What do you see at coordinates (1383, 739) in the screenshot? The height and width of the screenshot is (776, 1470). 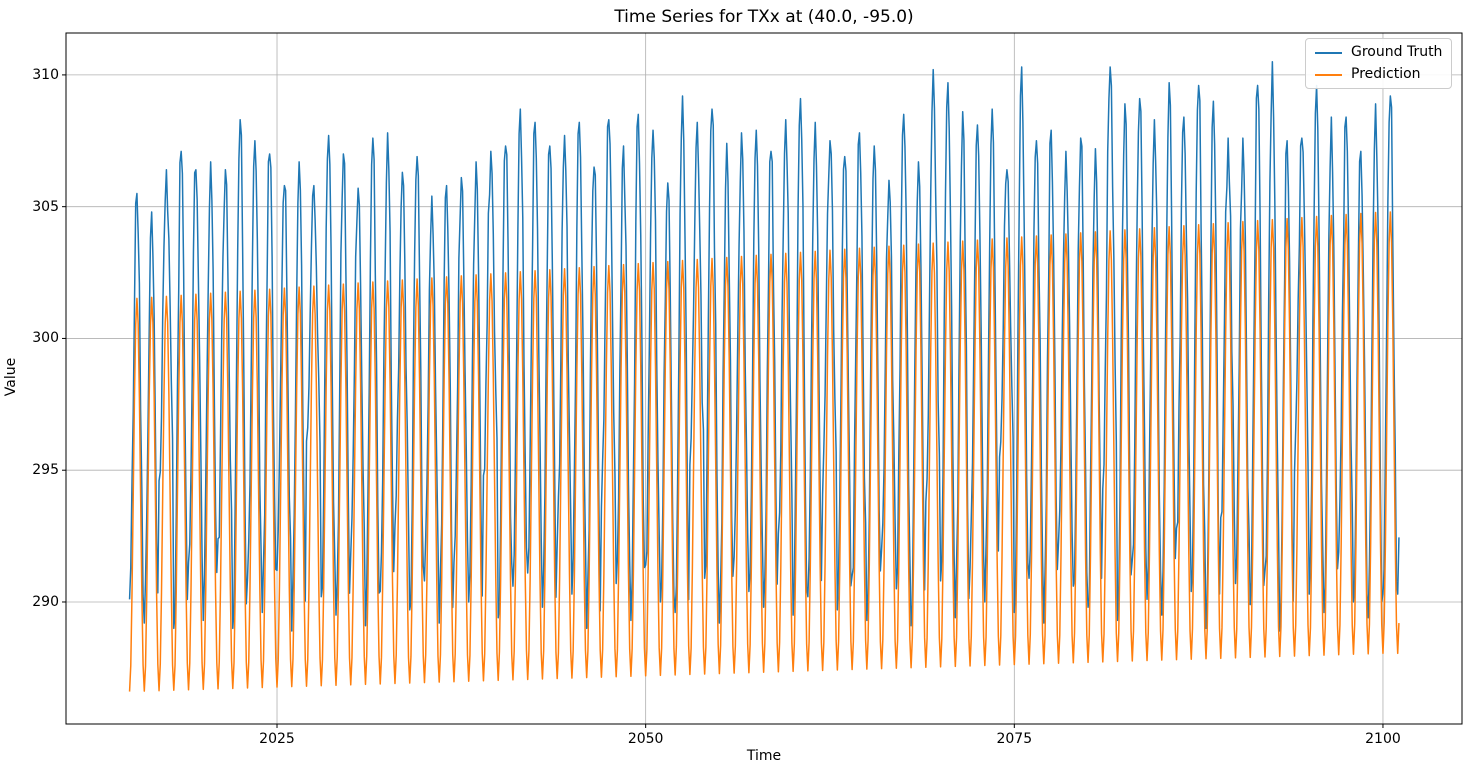 I see `x-tick-label: 2100` at bounding box center [1383, 739].